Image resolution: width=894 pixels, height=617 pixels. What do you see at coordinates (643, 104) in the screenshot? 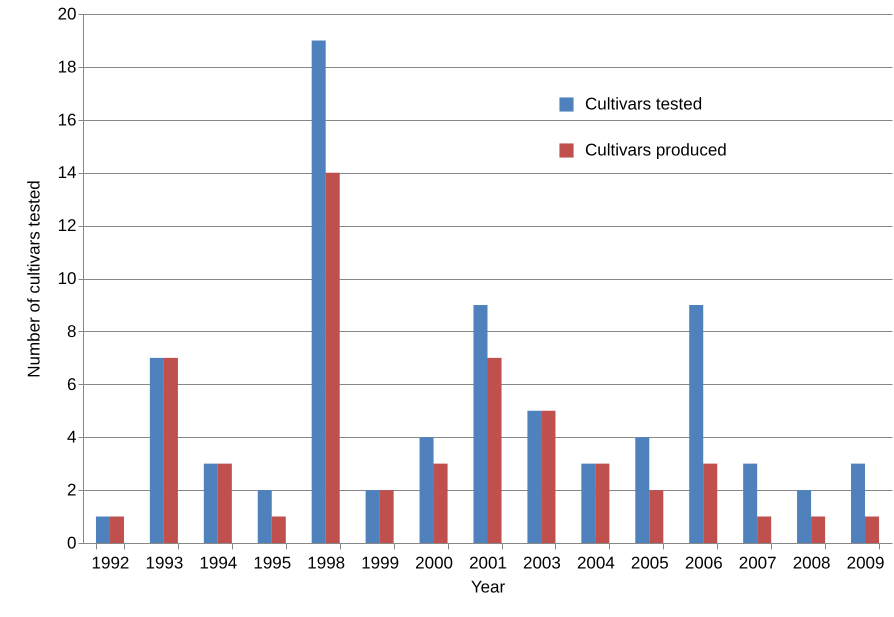
I see `legend-label: Cultivars tested` at bounding box center [643, 104].